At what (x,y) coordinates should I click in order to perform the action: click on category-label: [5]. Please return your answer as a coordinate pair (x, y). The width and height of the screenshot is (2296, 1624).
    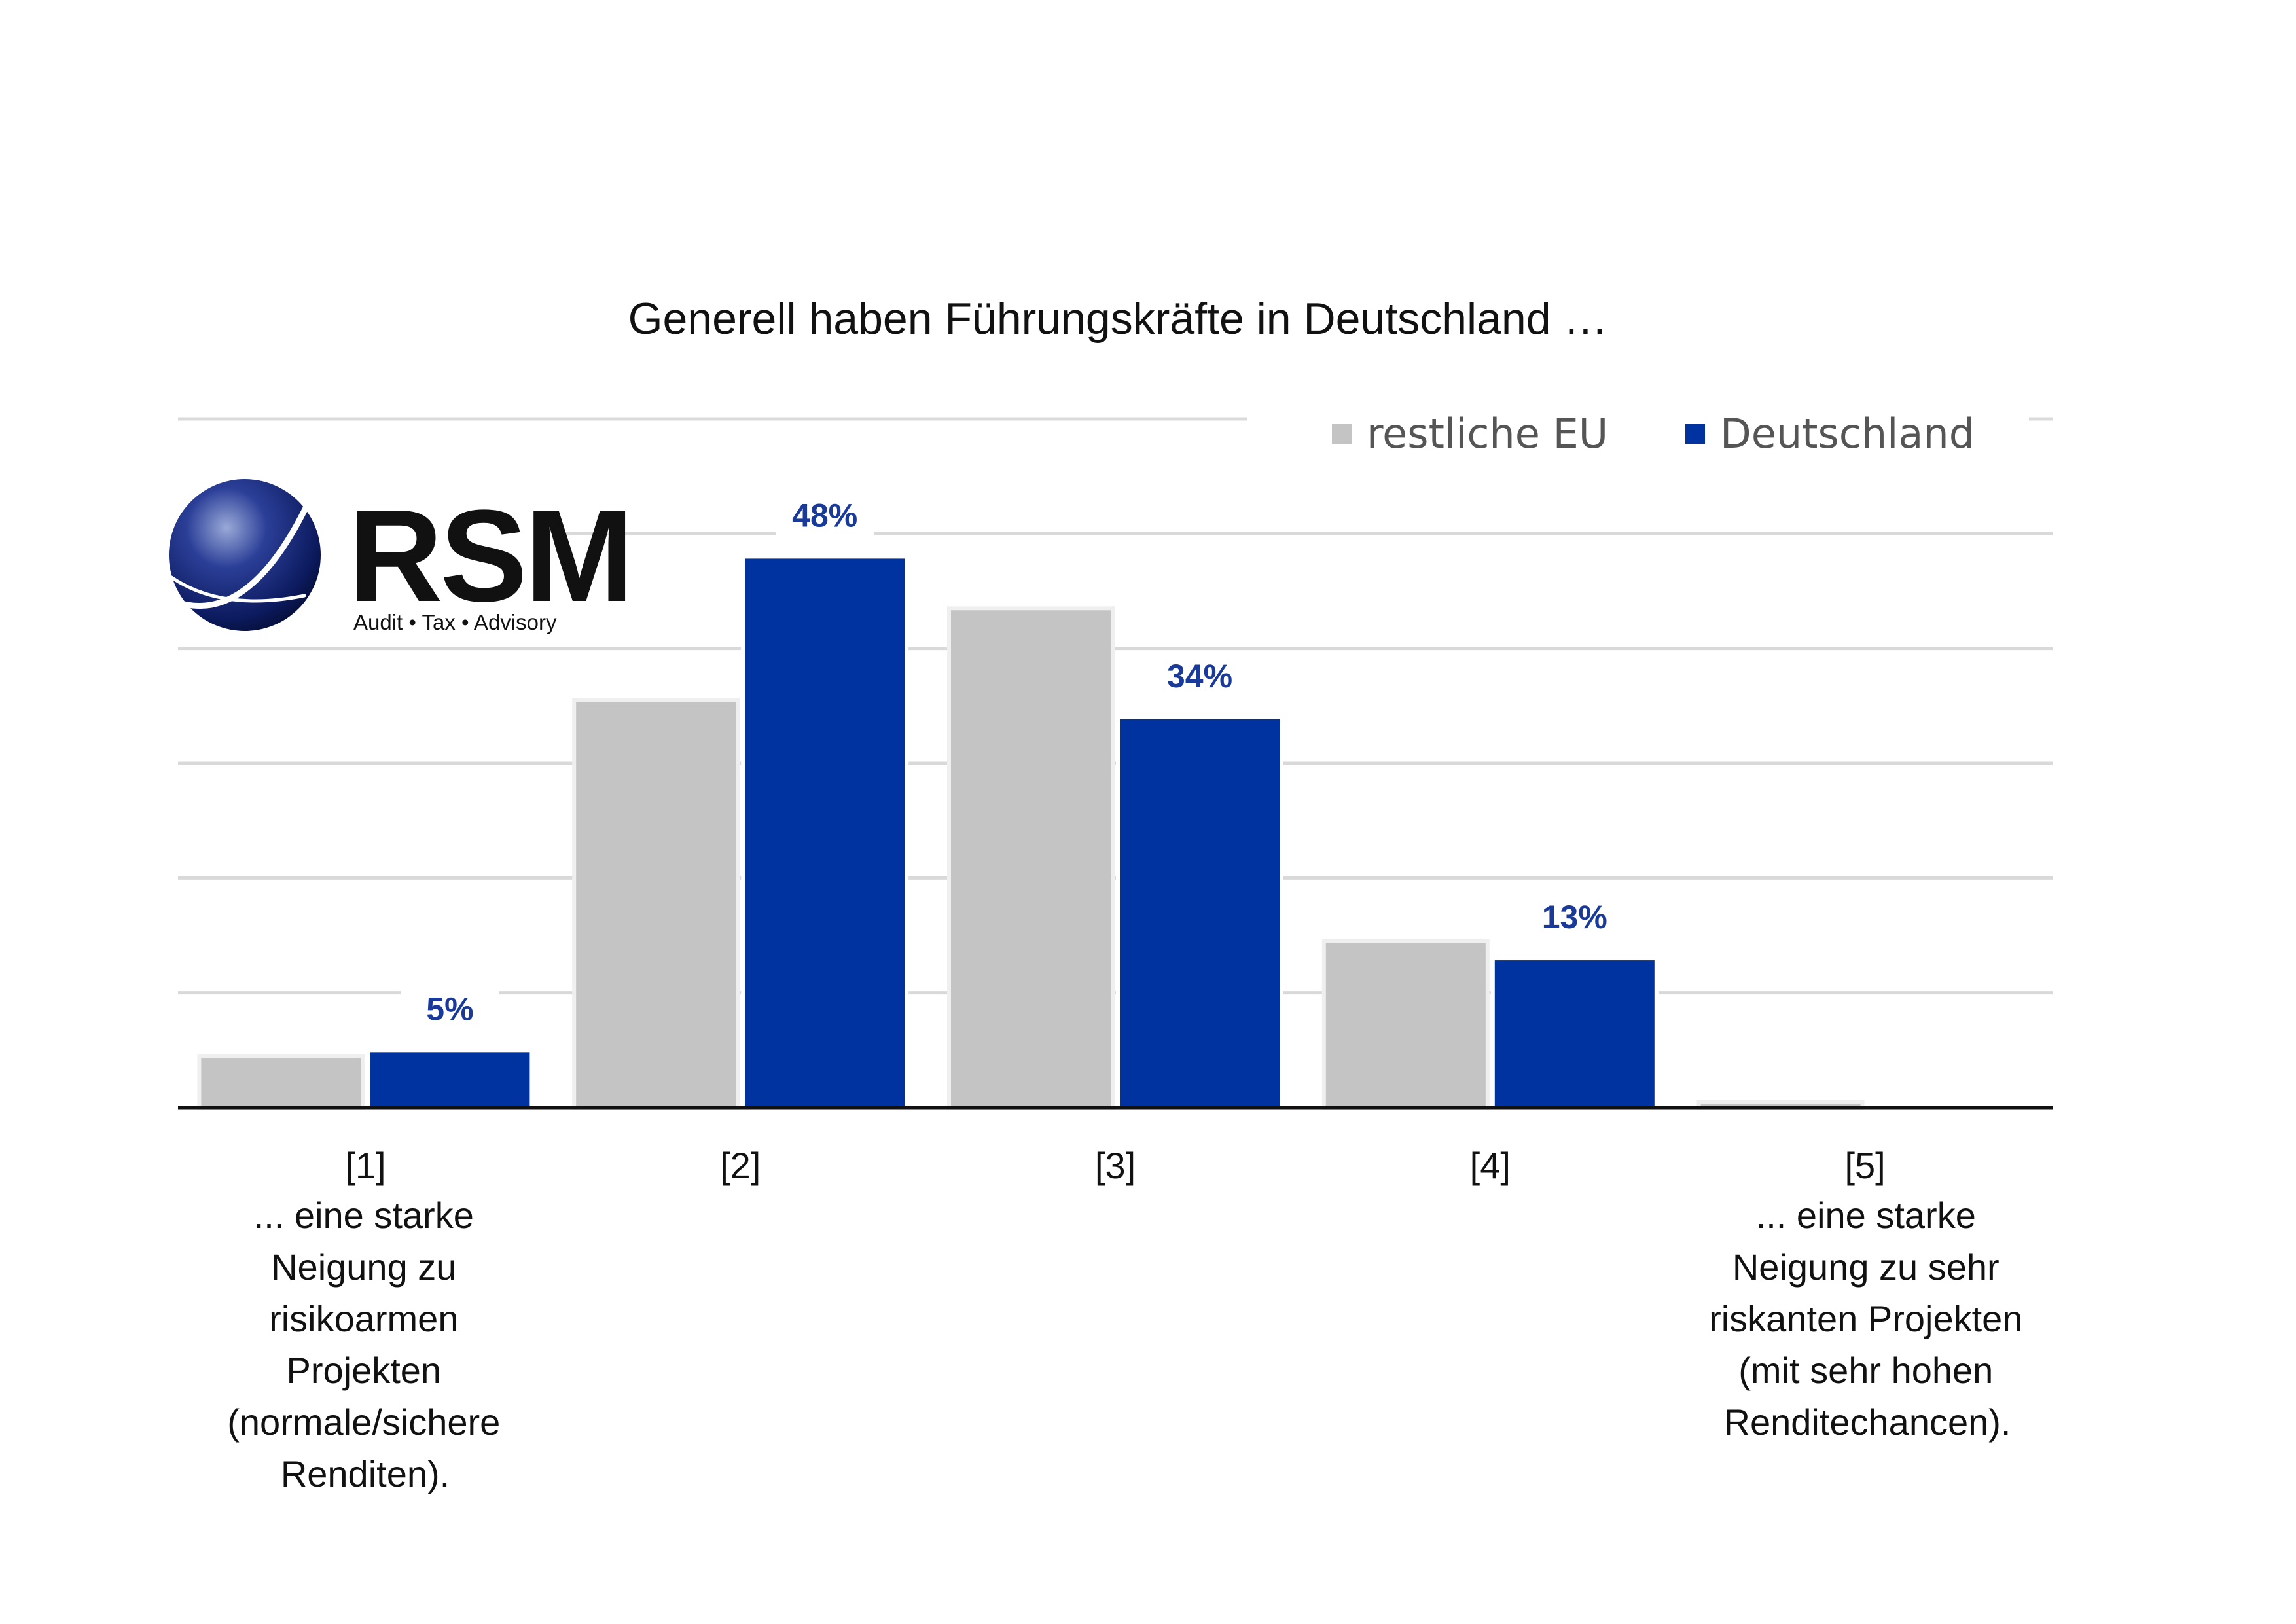
    Looking at the image, I should click on (1864, 1165).